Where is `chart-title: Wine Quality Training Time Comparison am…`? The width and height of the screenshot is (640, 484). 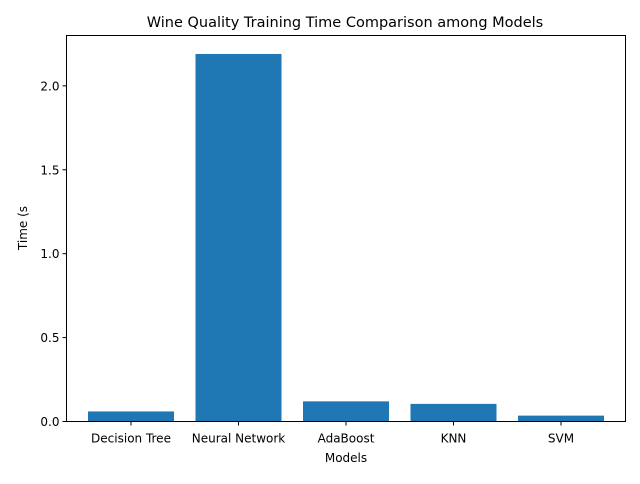
chart-title: Wine Quality Training Time Comparison am… is located at coordinates (345, 23).